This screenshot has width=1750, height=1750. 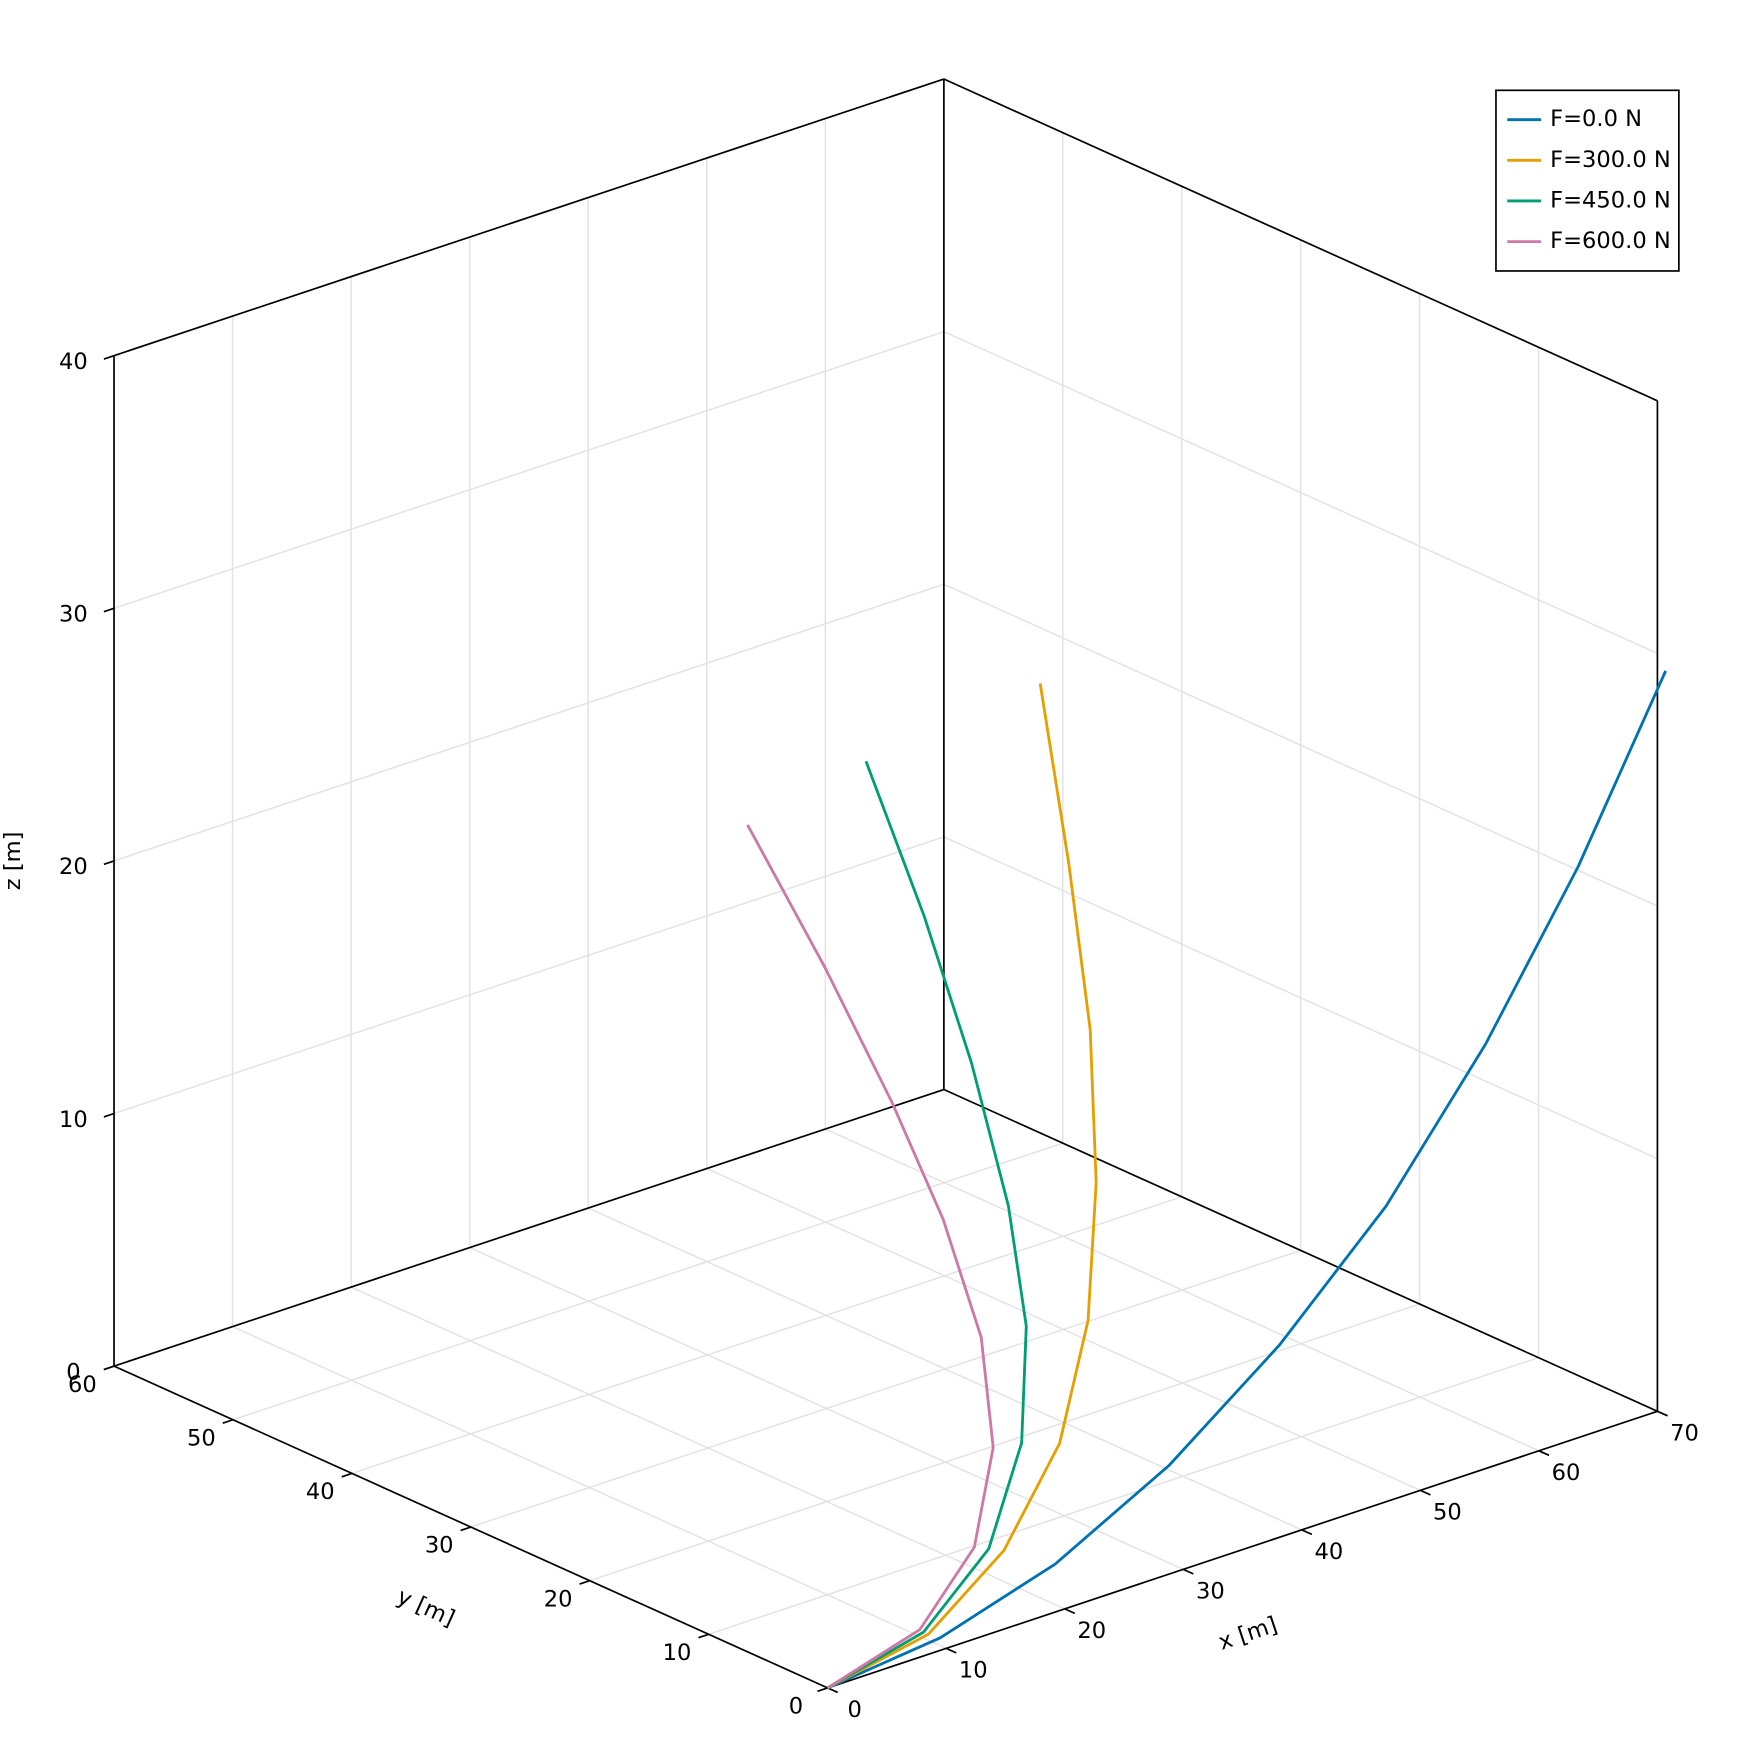 What do you see at coordinates (439, 1546) in the screenshot?
I see `y-tick-label: 30` at bounding box center [439, 1546].